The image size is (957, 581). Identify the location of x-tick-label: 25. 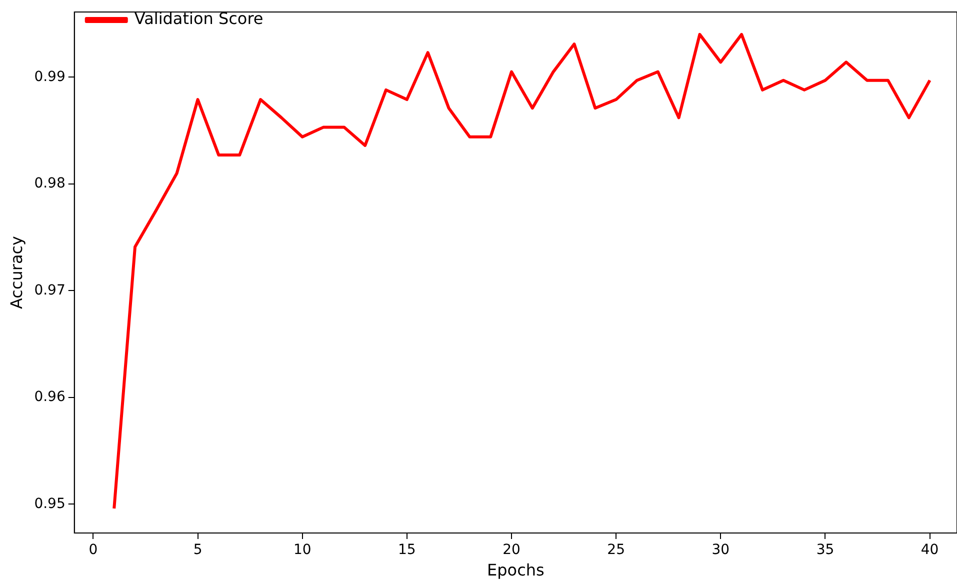
(616, 550).